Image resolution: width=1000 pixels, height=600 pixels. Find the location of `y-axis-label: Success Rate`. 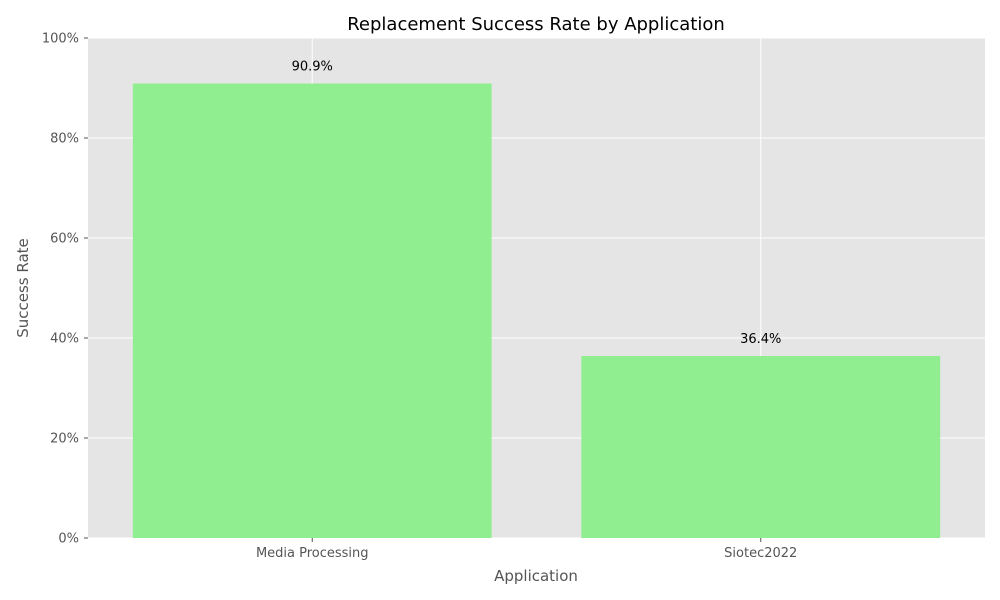

y-axis-label: Success Rate is located at coordinates (23, 288).